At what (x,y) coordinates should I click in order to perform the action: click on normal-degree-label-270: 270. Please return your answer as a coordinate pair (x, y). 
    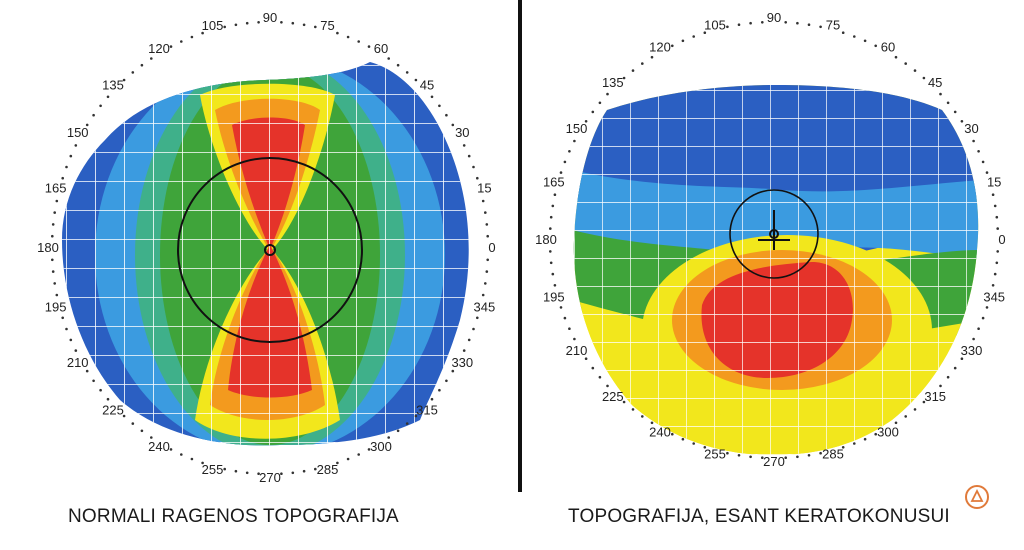
    Looking at the image, I should click on (270, 477).